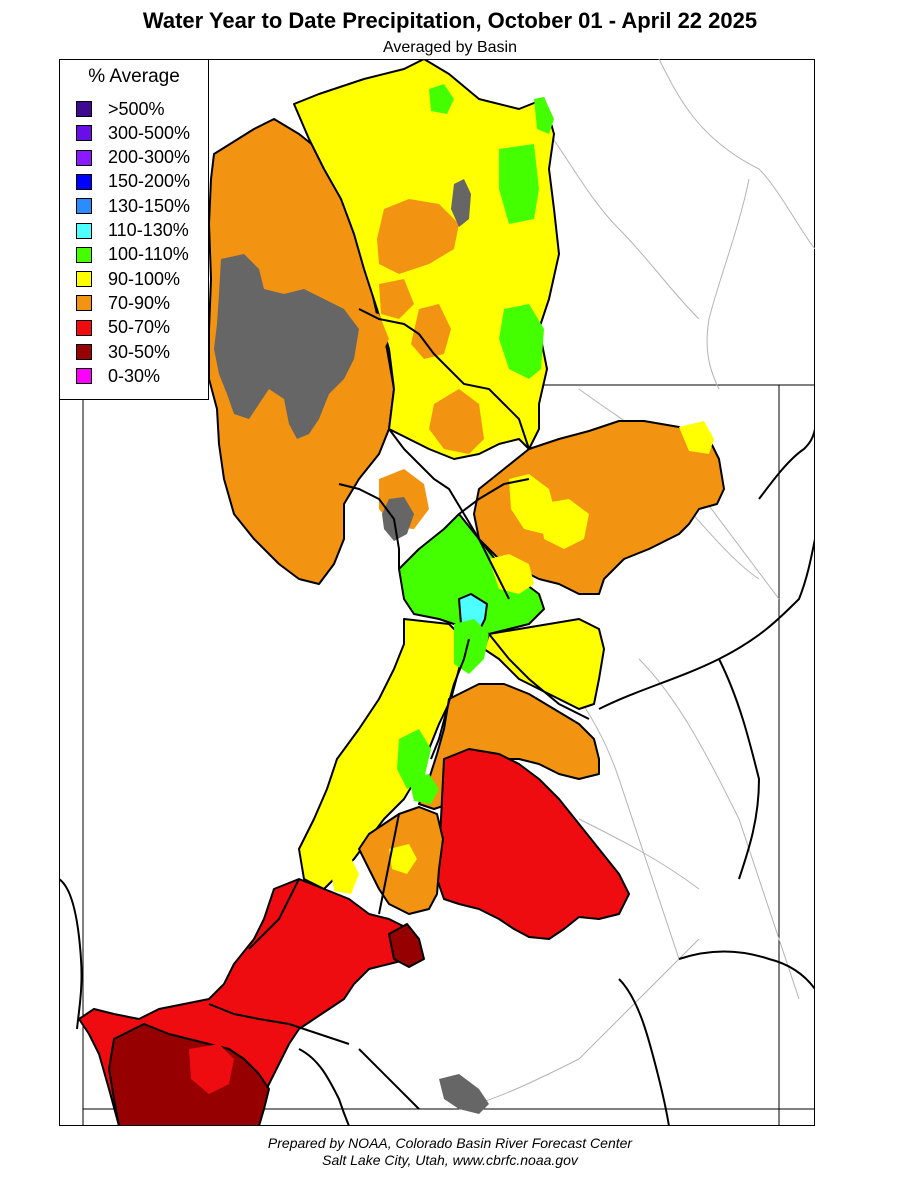 The width and height of the screenshot is (900, 1200). I want to click on legend-item: 110-130%, so click(132, 231).